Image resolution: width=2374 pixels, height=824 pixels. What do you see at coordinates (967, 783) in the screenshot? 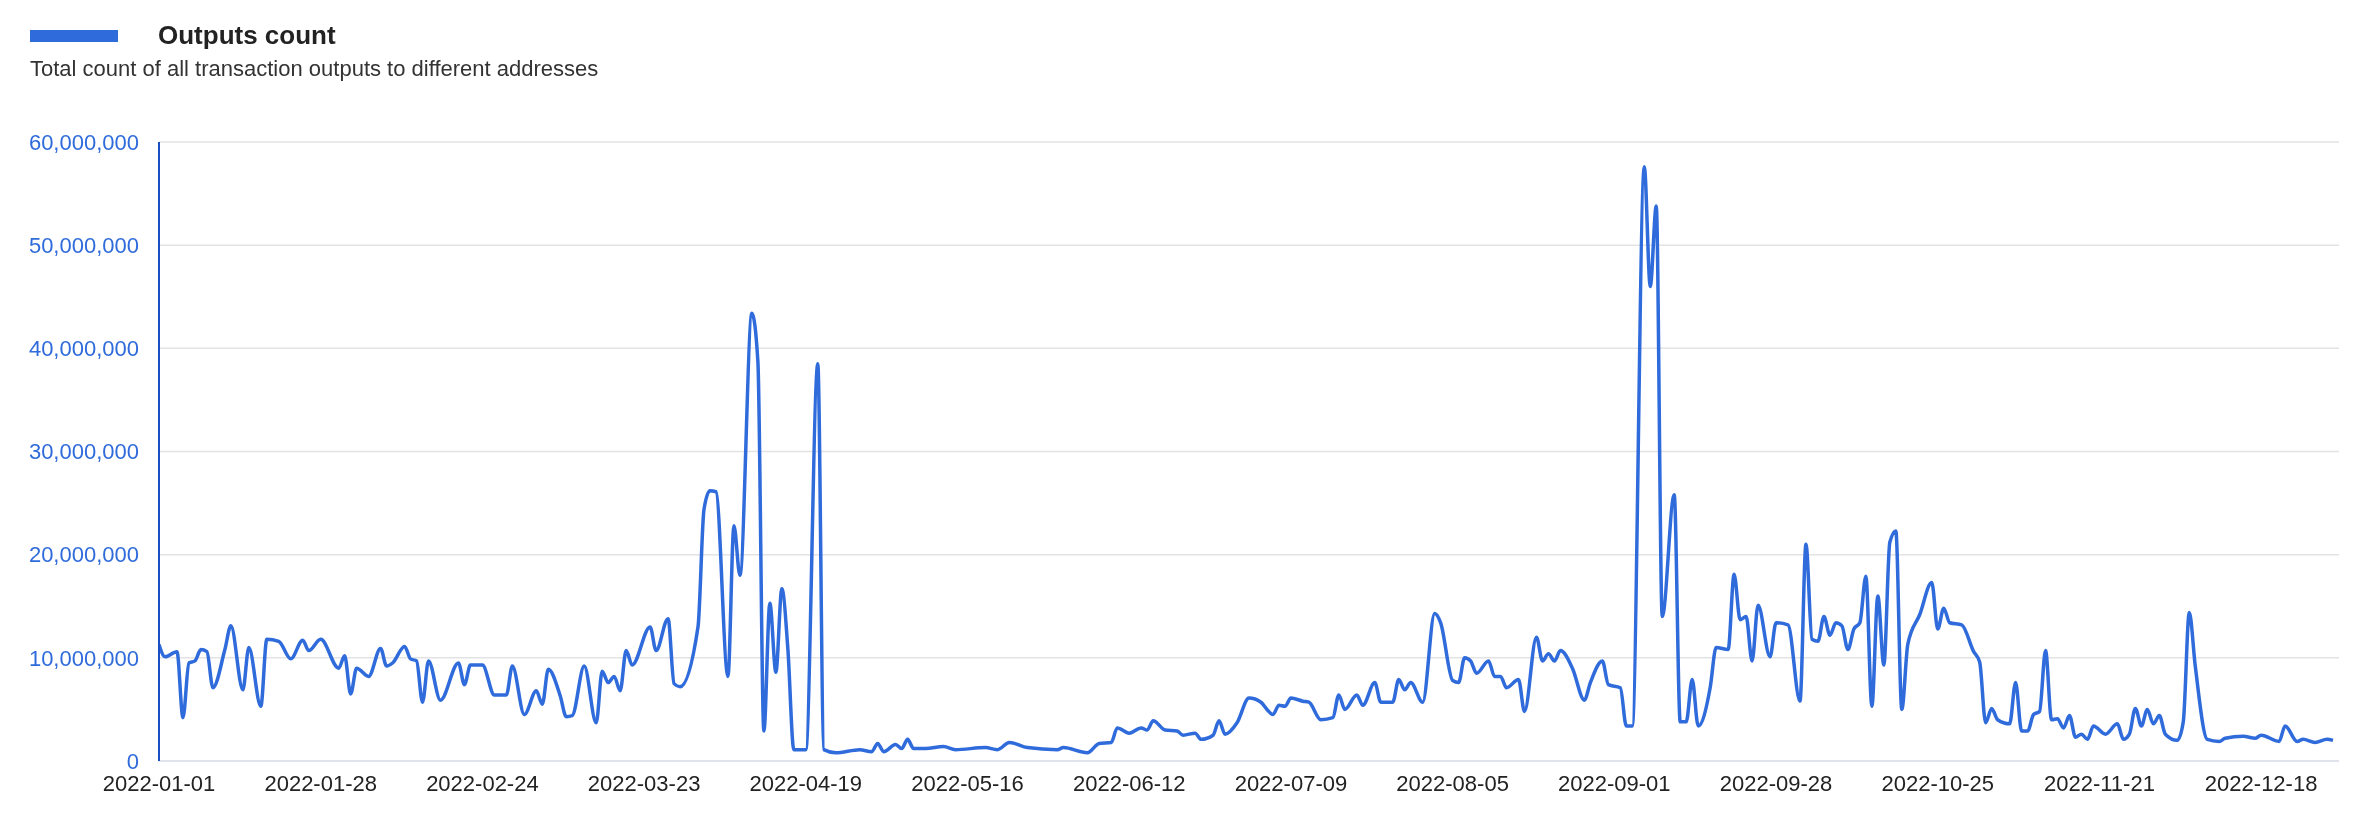
I see `x-tick-label: 2022-05-16` at bounding box center [967, 783].